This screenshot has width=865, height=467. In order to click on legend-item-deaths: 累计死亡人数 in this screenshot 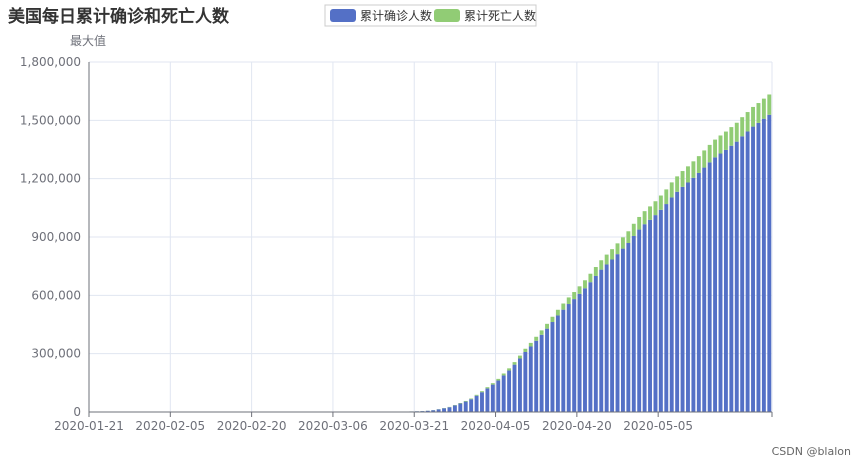, I will do `click(485, 15)`.